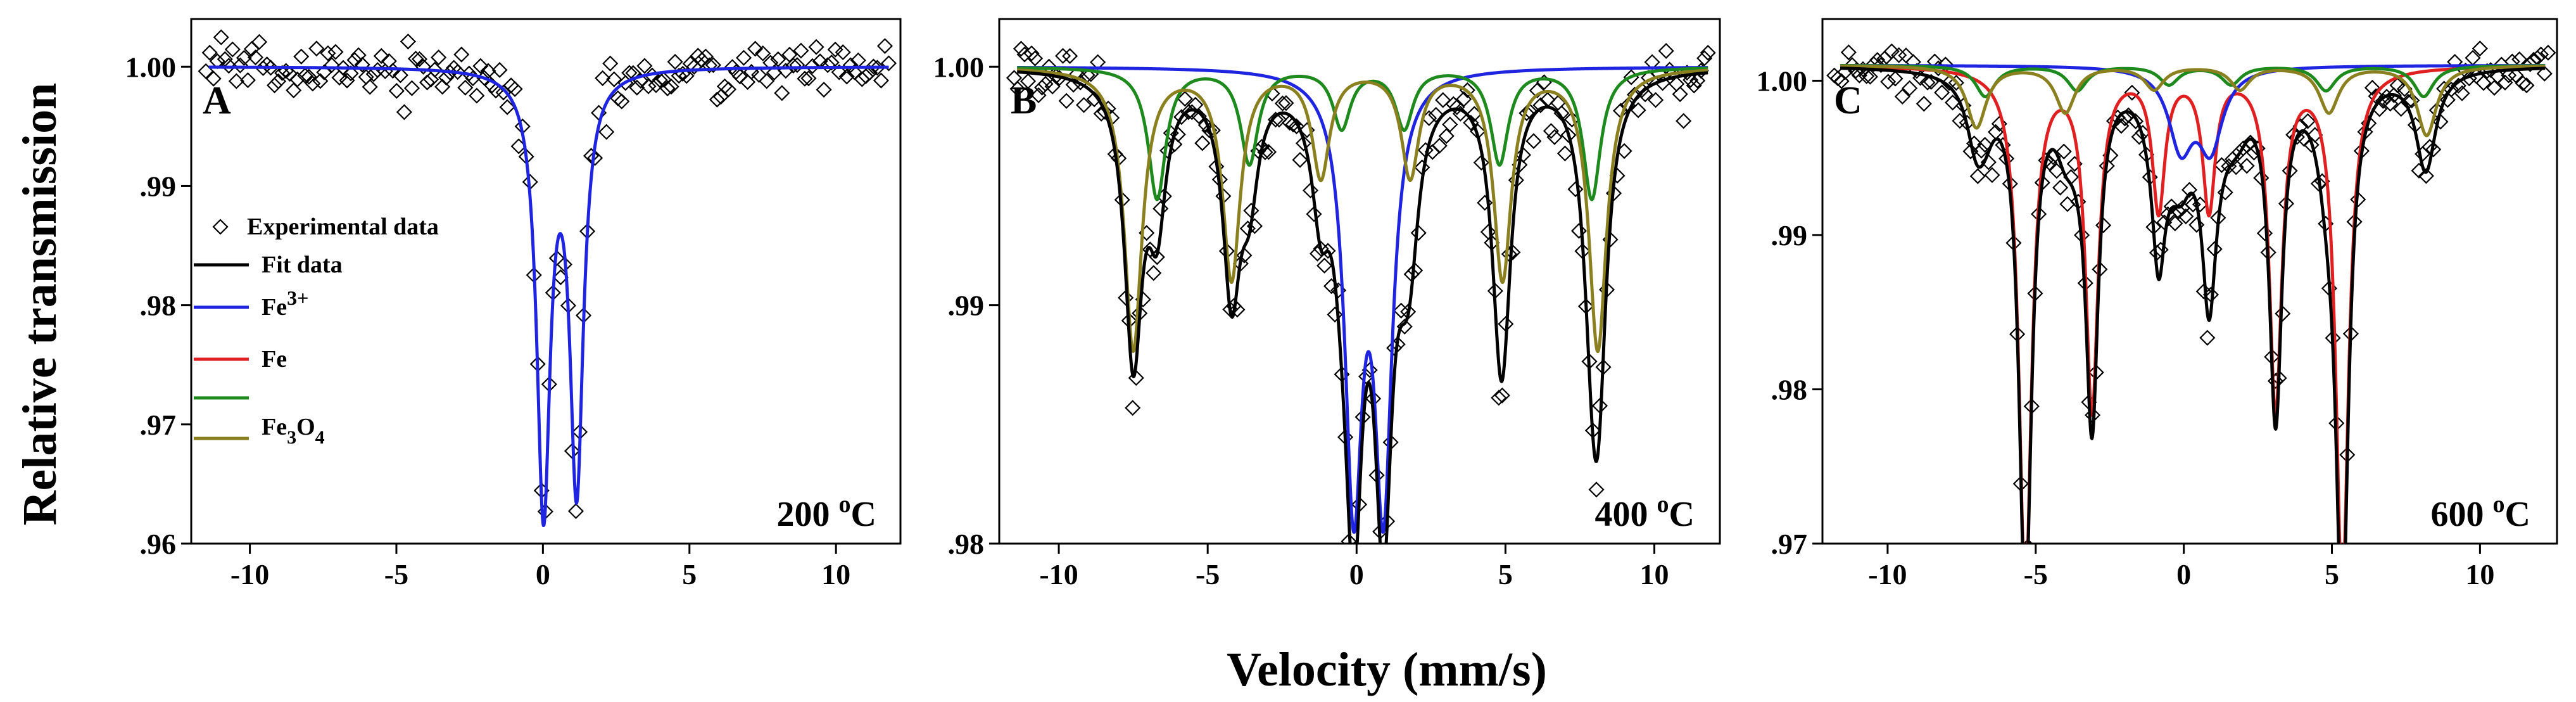 The image size is (2576, 702). I want to click on x-axis-title: Velocity (mm/s), so click(1387, 669).